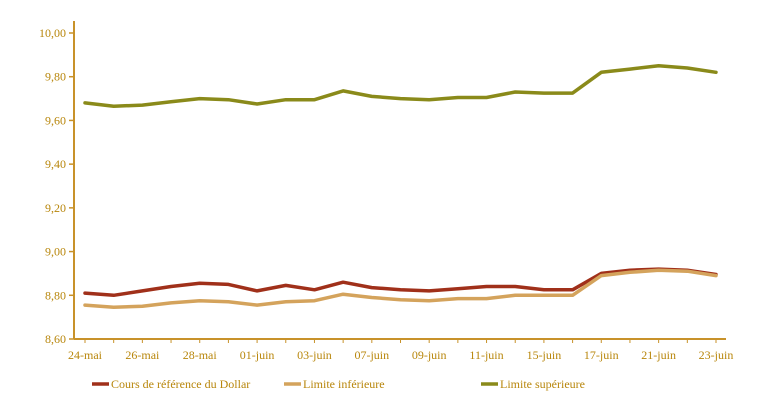  Describe the element at coordinates (55, 295) in the screenshot. I see `y-tick-label: 8,80` at that location.